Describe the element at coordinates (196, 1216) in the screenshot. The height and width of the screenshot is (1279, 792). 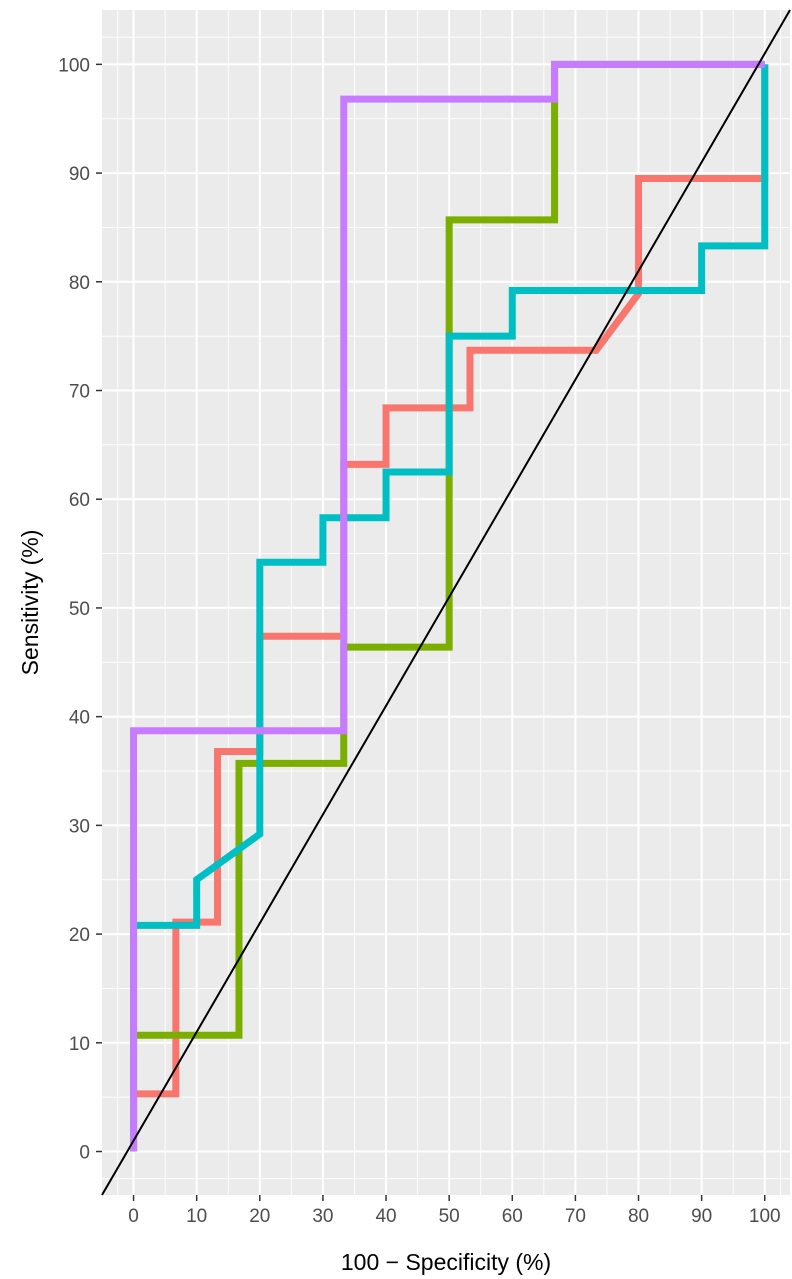
I see `x-tick-label: 10` at that location.